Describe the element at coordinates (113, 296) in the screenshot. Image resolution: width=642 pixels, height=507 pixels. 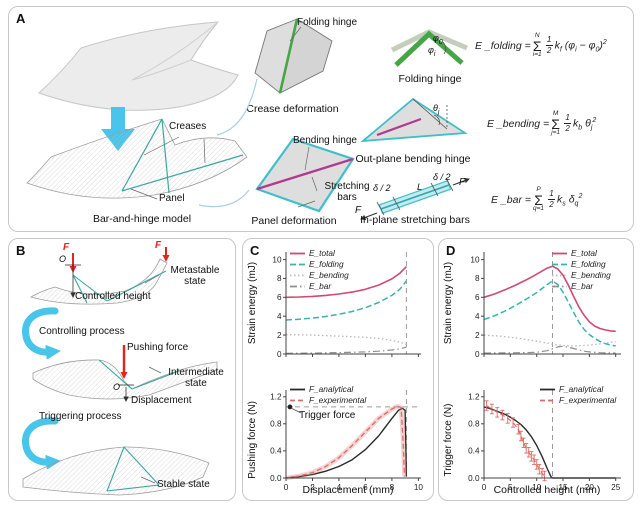
I see `controlled-height-label: Controlled height` at that location.